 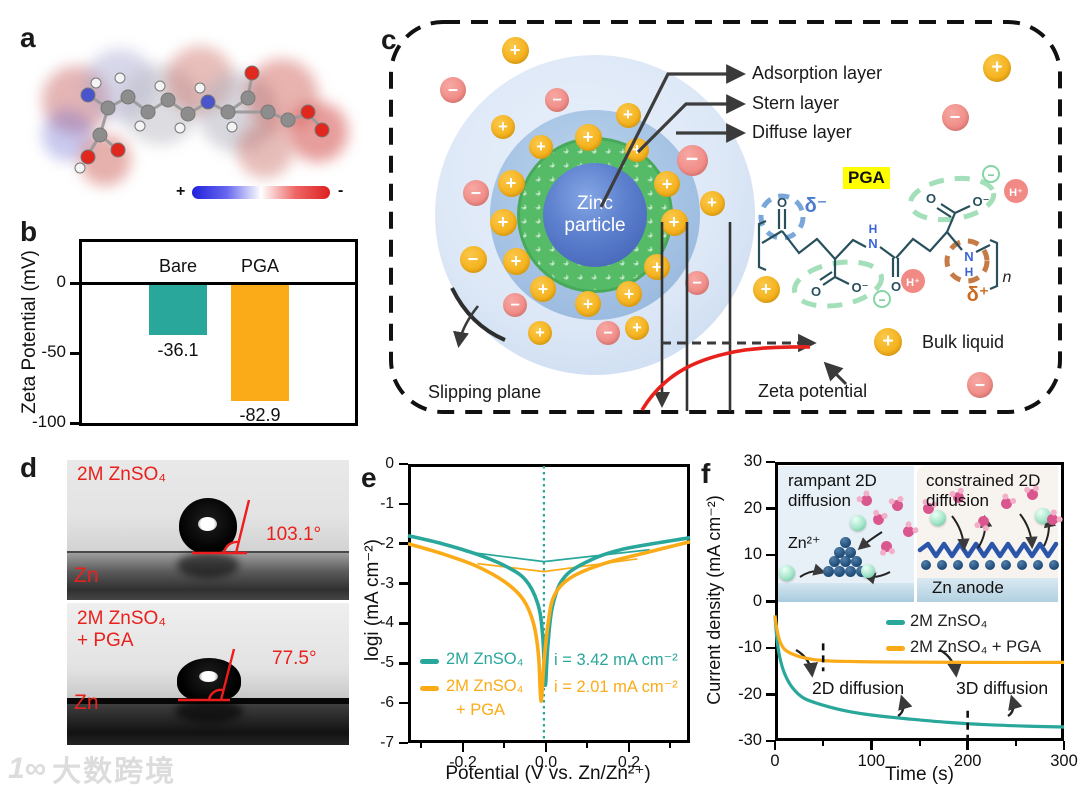 What do you see at coordinates (485, 686) in the screenshot?
I see `legend-label-pga: 2M ZnSO₄` at bounding box center [485, 686].